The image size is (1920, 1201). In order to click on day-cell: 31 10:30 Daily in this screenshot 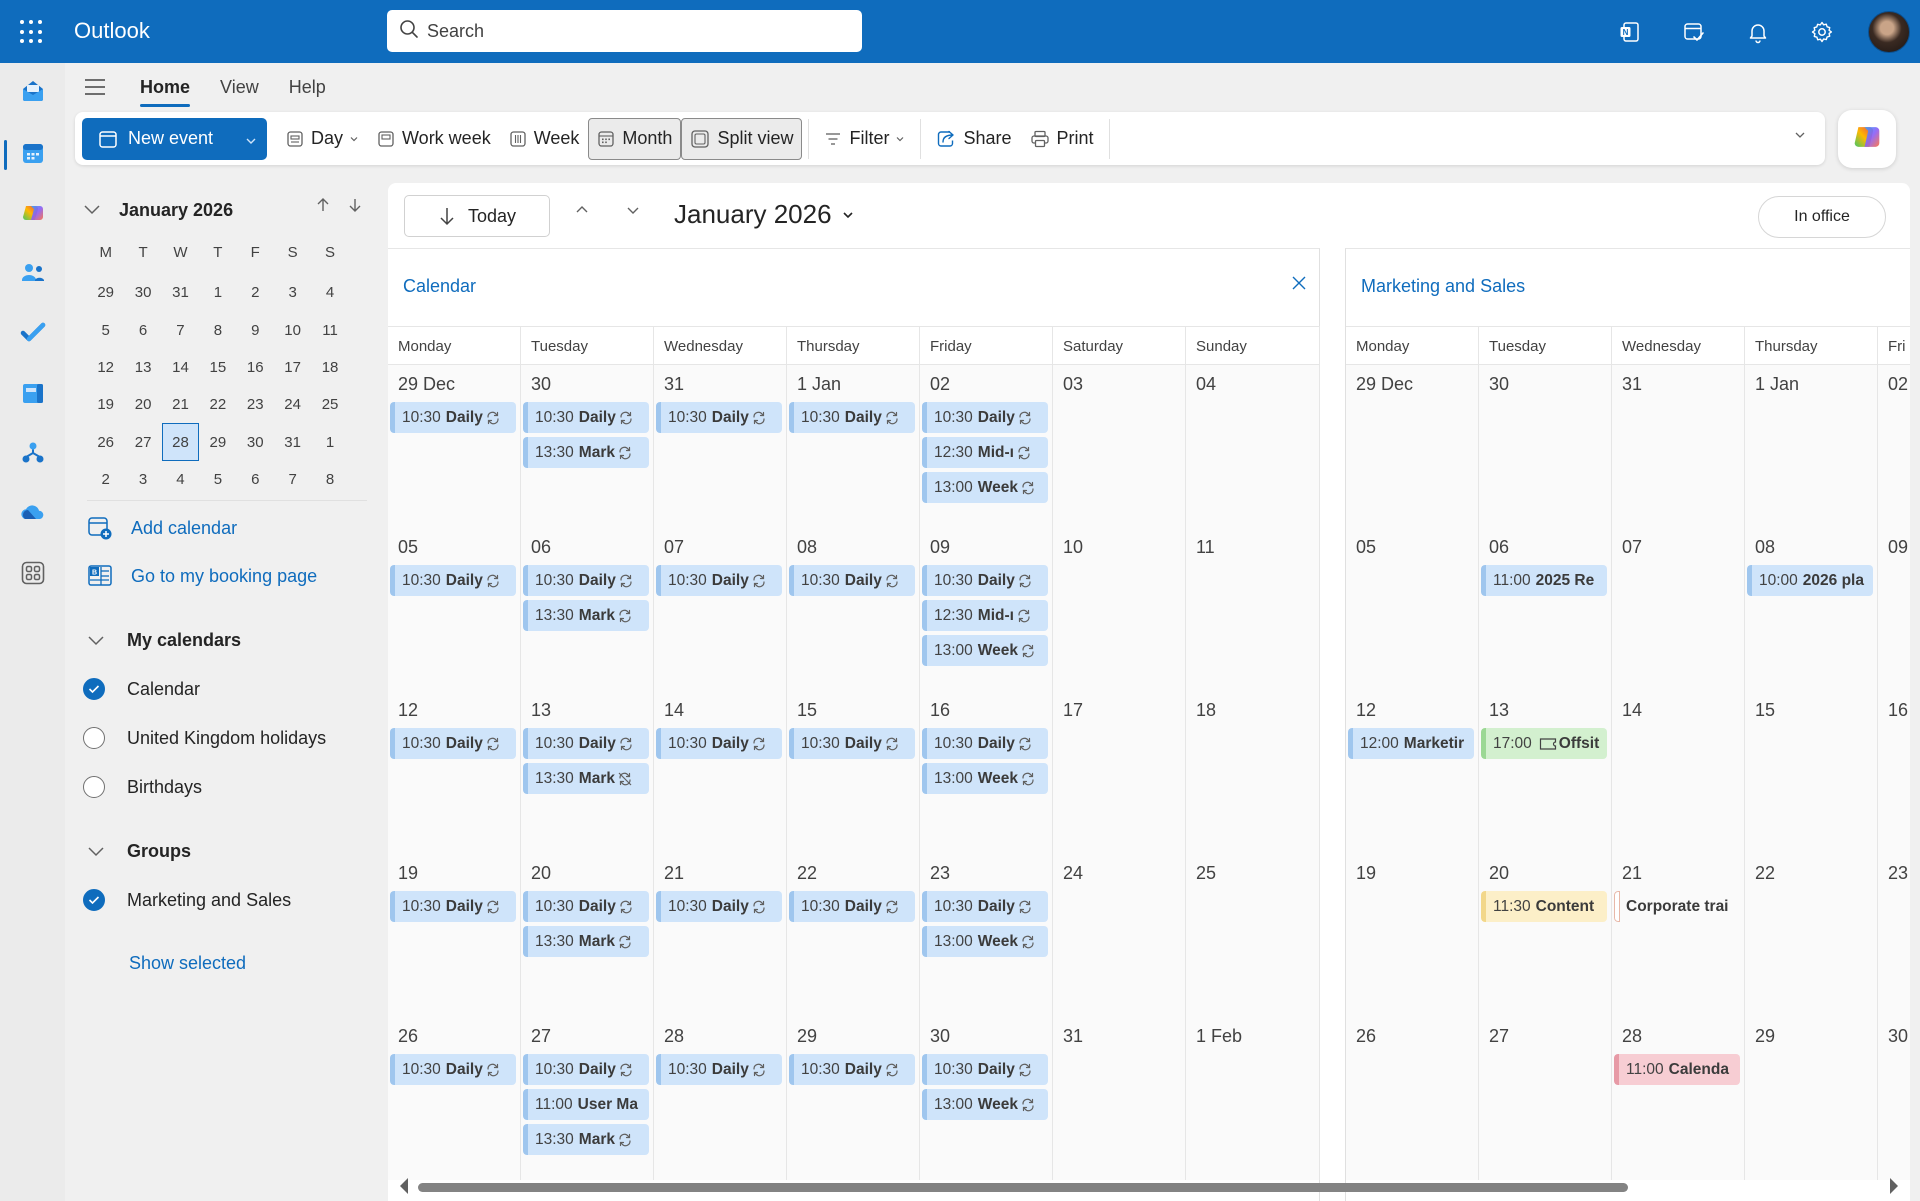, I will do `click(720, 446)`.